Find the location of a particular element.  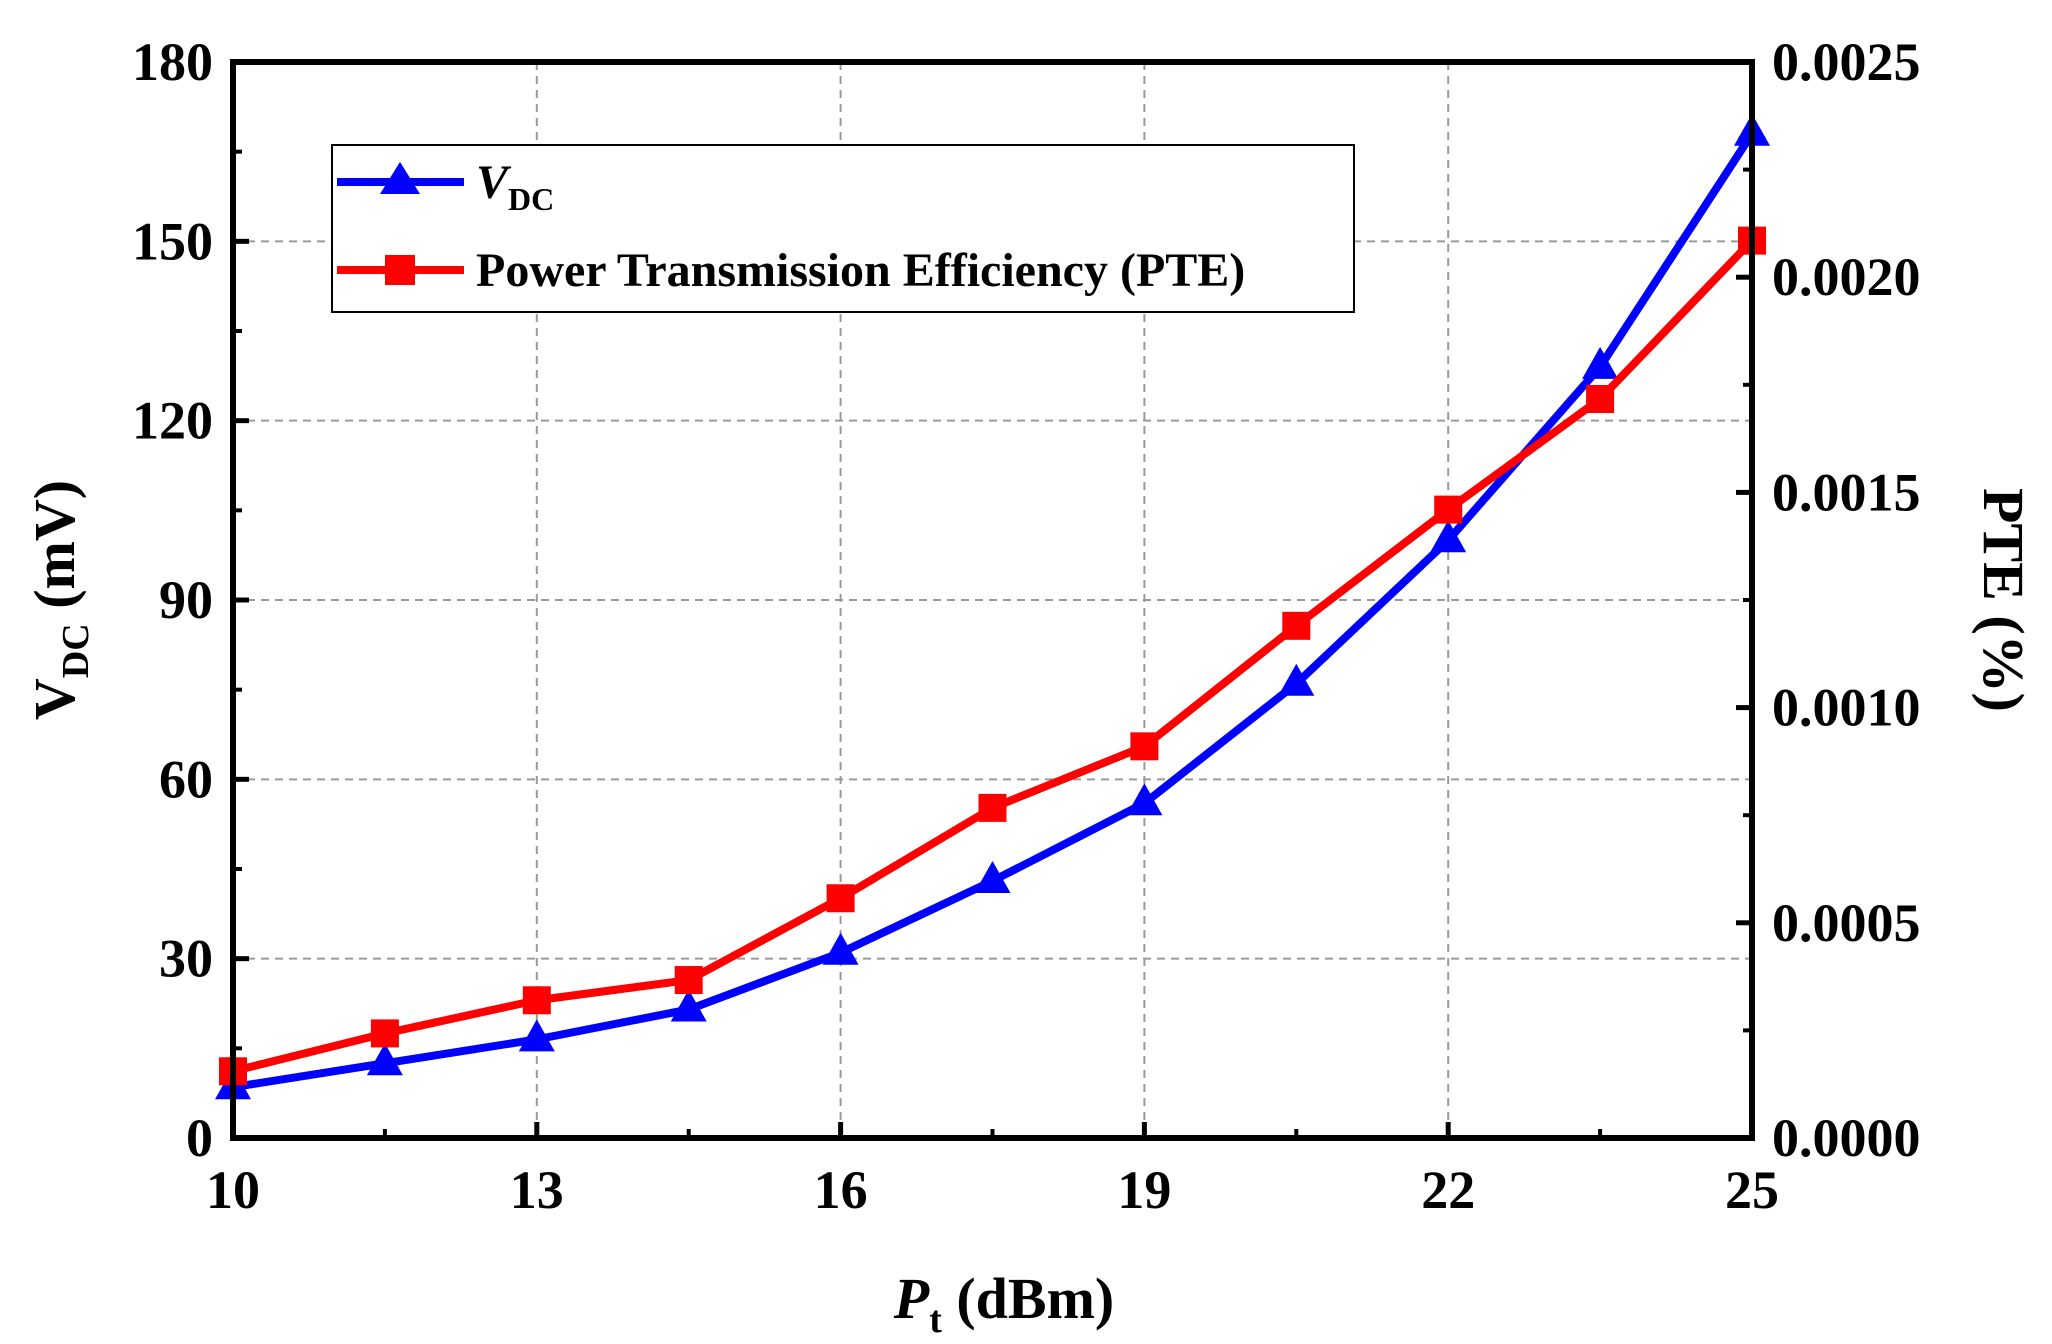

x-tick-label: 25 is located at coordinates (1752, 1190).